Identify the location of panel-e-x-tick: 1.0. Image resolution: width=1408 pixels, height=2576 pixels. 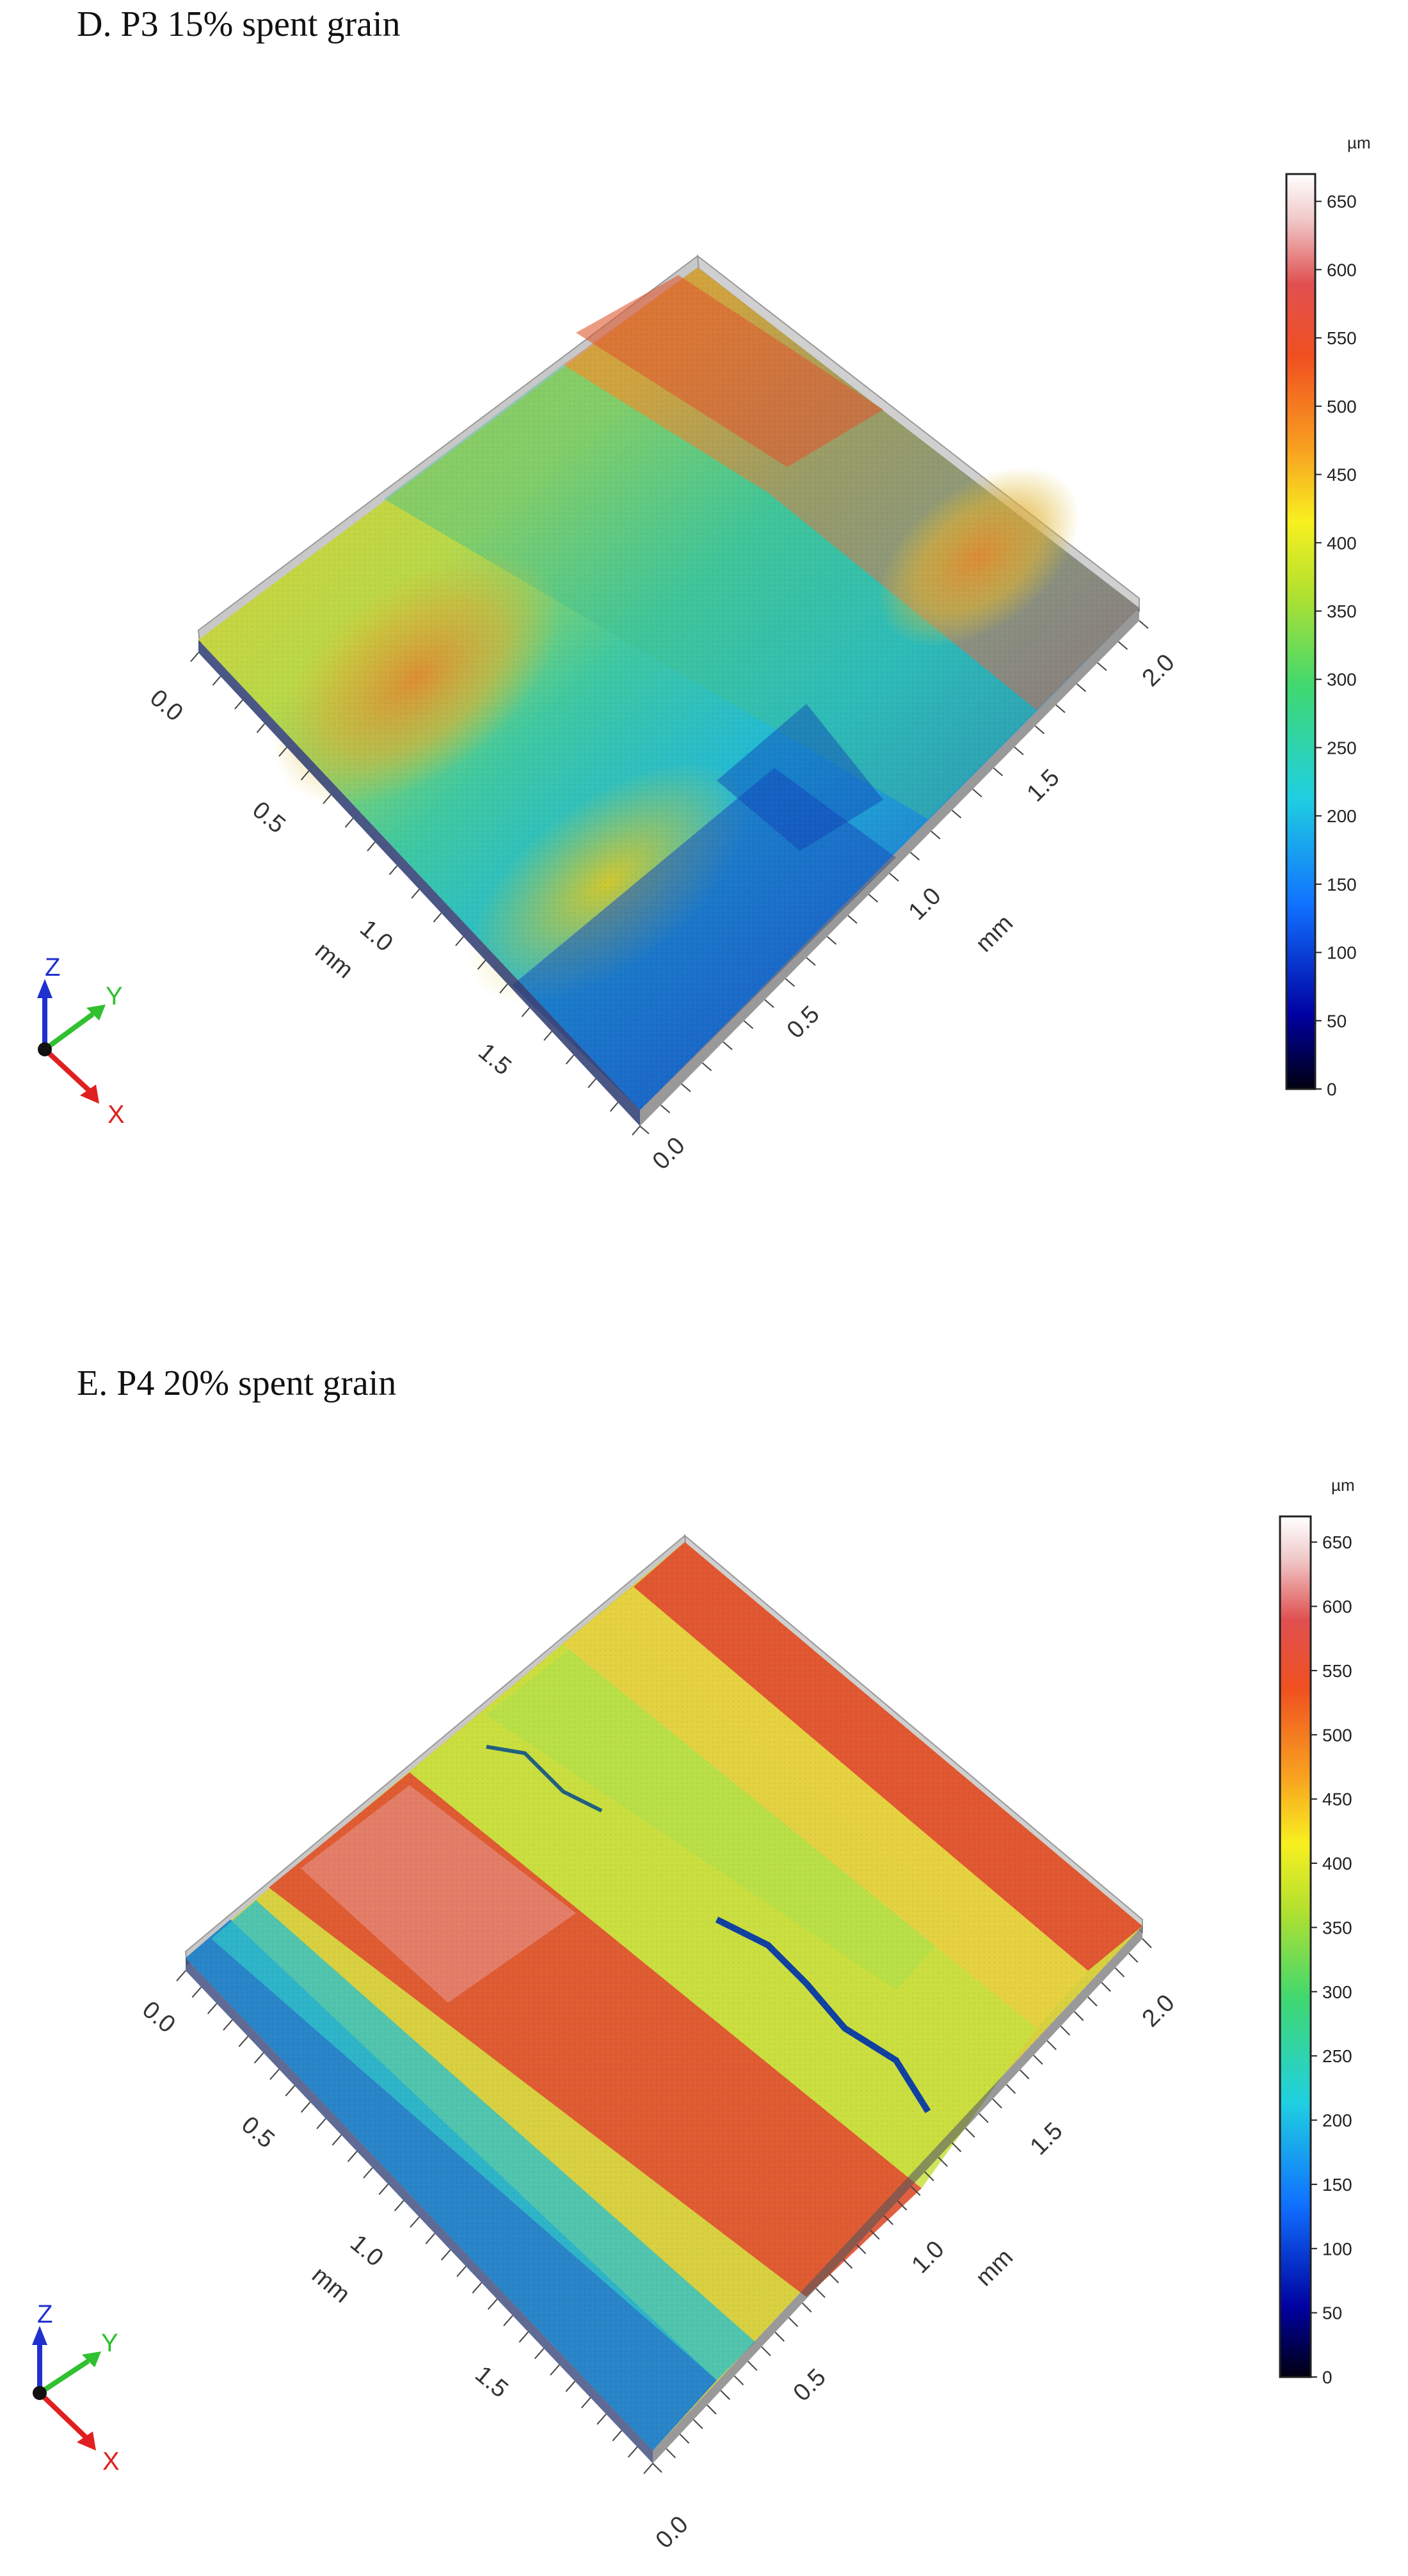
(366, 2251).